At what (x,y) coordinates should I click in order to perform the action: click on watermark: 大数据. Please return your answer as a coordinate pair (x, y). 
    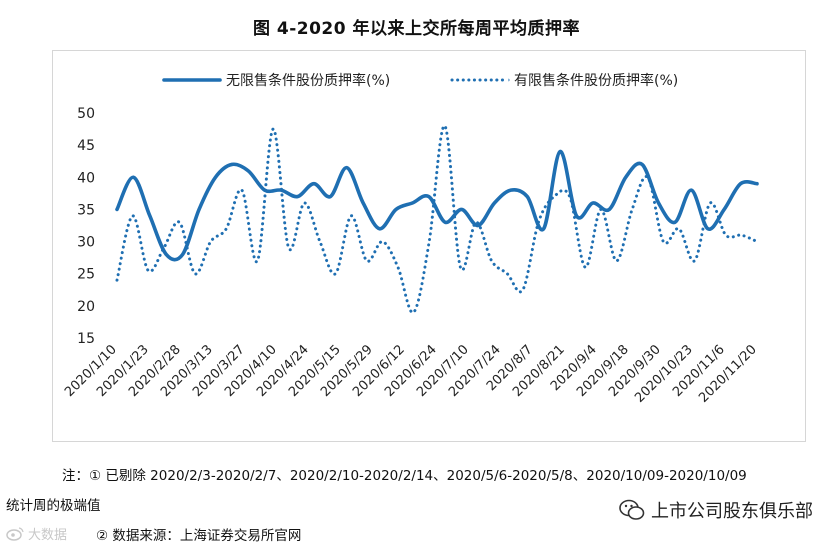
    Looking at the image, I should click on (36, 533).